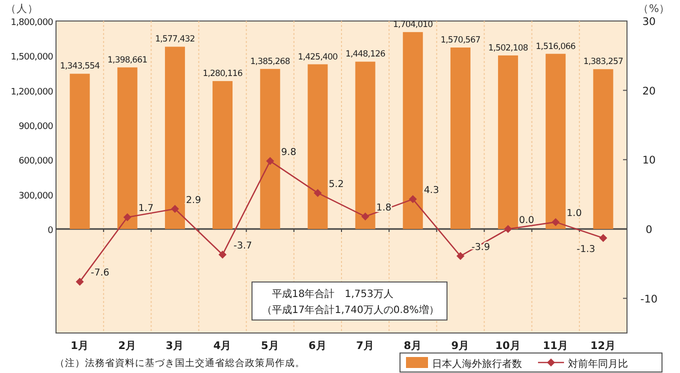 The image size is (680, 373). Describe the element at coordinates (413, 346) in the screenshot. I see `x-tick-label: 8月` at that location.